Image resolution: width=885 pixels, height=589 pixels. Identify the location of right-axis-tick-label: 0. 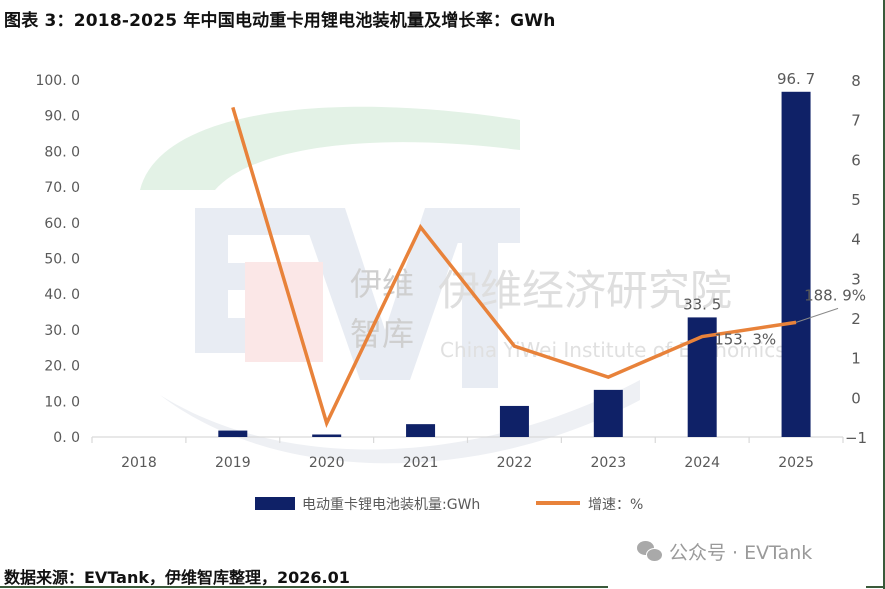
(856, 398).